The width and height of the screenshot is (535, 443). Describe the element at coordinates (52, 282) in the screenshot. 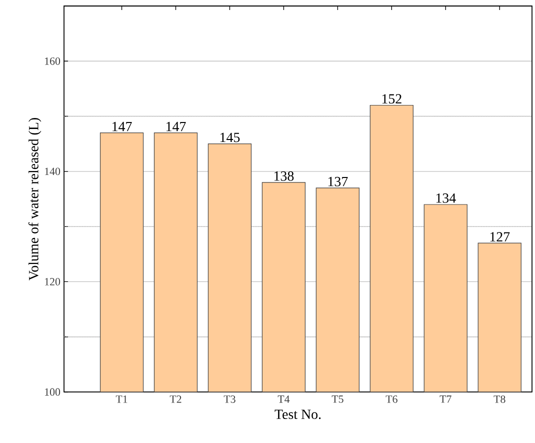

I see `y-tick-label: 120` at that location.